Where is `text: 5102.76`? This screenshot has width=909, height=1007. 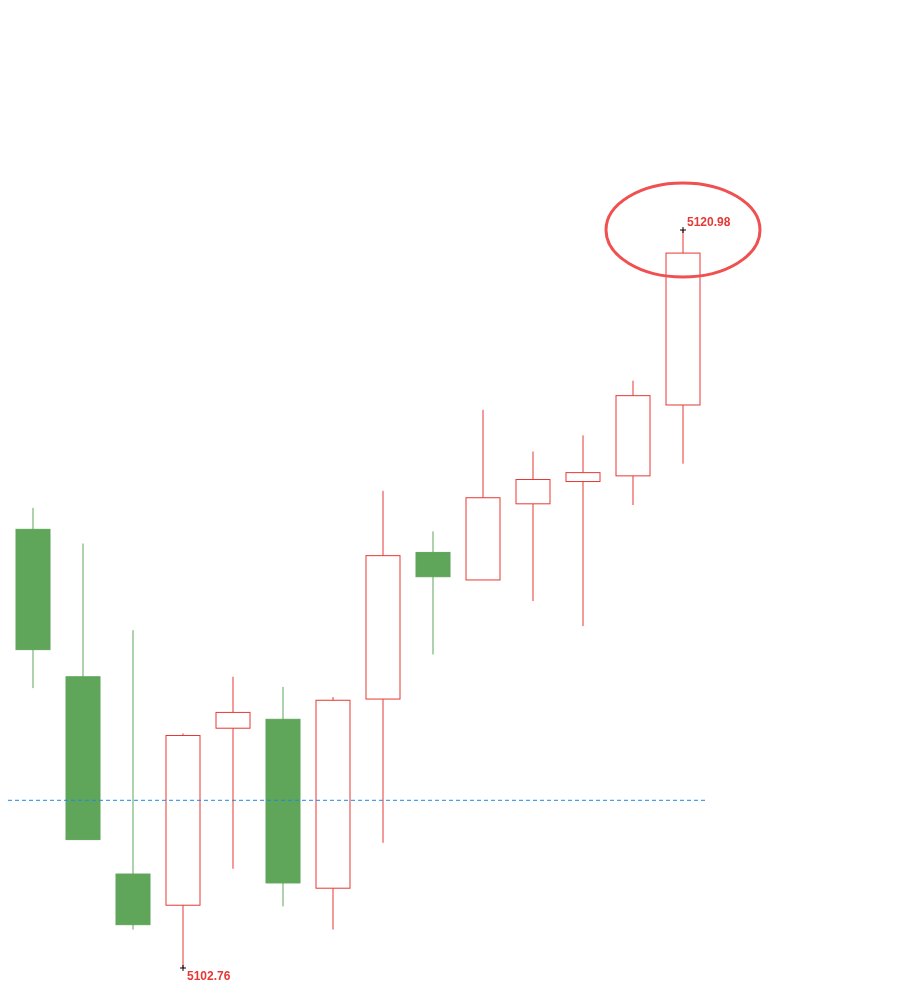 text: 5102.76 is located at coordinates (209, 976).